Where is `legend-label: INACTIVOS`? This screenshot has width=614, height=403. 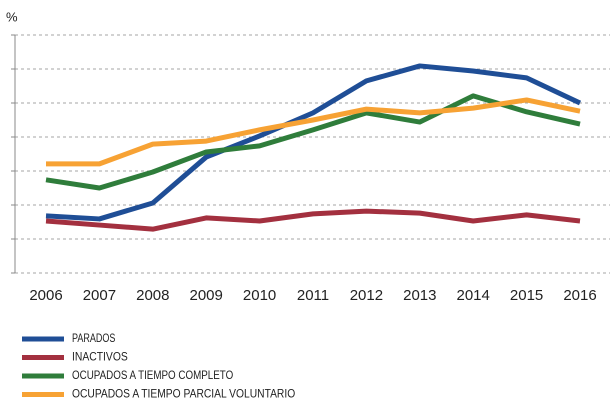
legend-label: INACTIVOS is located at coordinates (100, 357).